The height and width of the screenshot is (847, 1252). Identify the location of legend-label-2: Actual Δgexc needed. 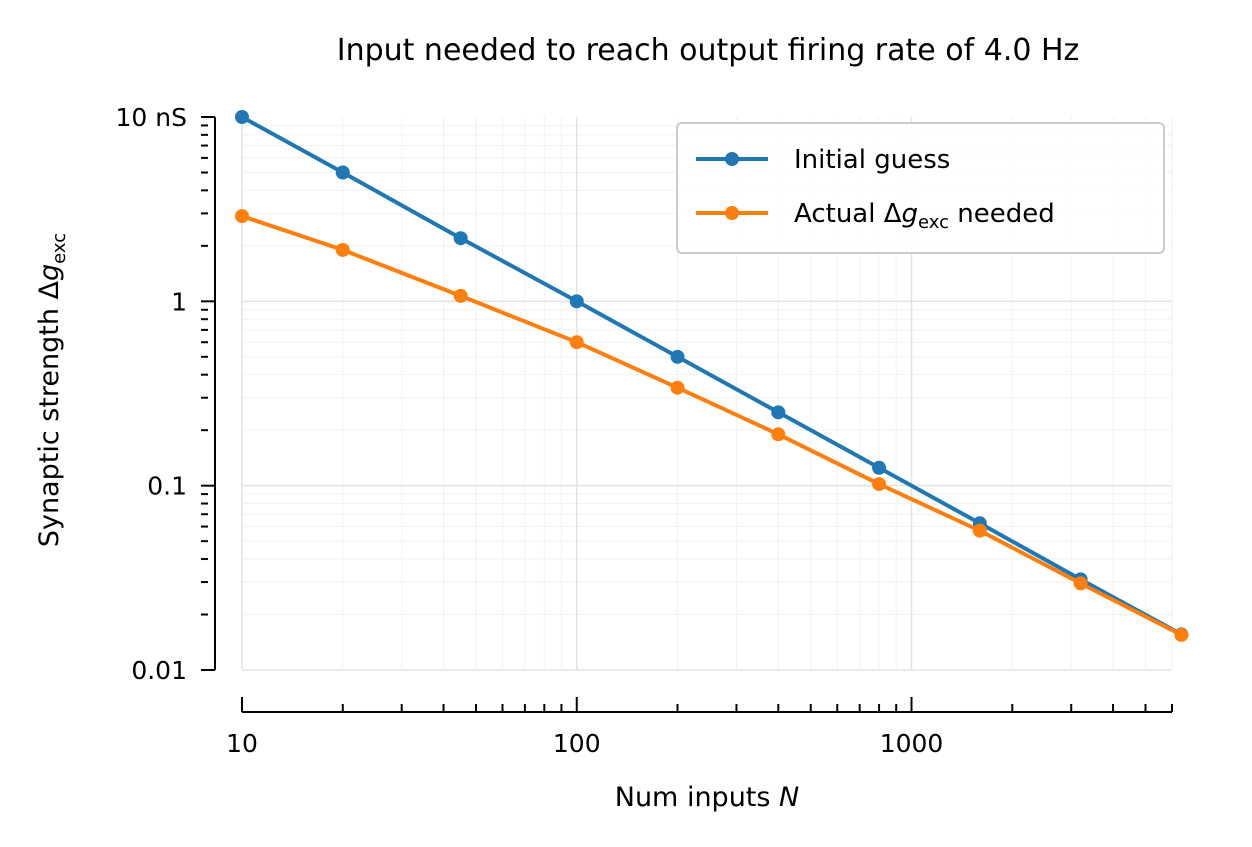
(924, 216).